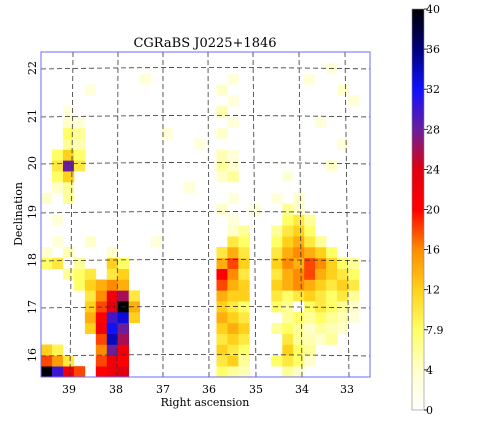  Describe the element at coordinates (32, 355) in the screenshot. I see `y-tick-label: 16` at that location.